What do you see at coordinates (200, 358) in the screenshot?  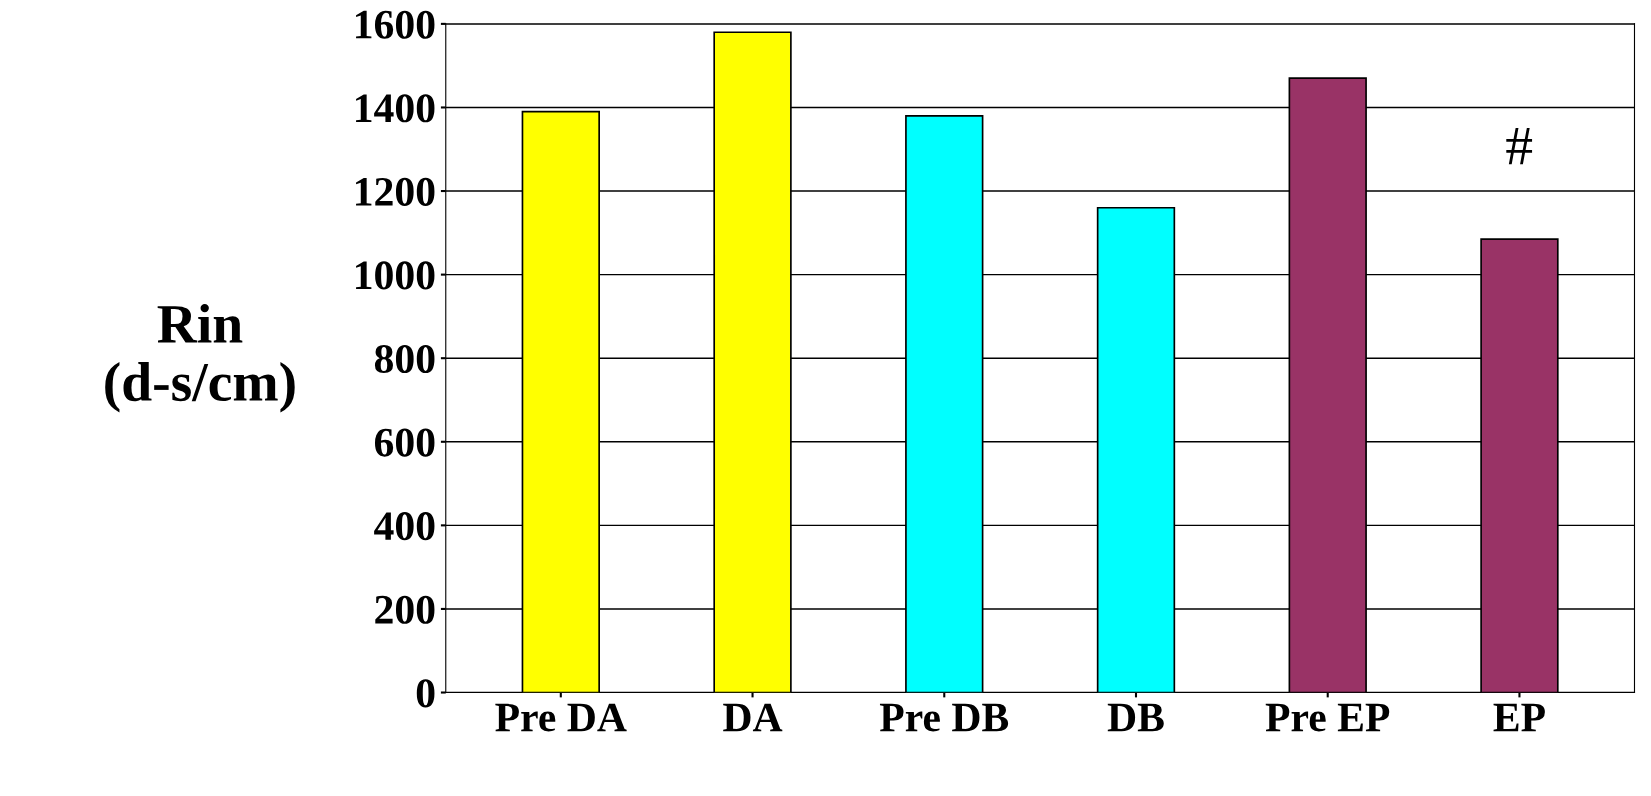 I see `y-axis-title: Rin (d-s/cm)` at bounding box center [200, 358].